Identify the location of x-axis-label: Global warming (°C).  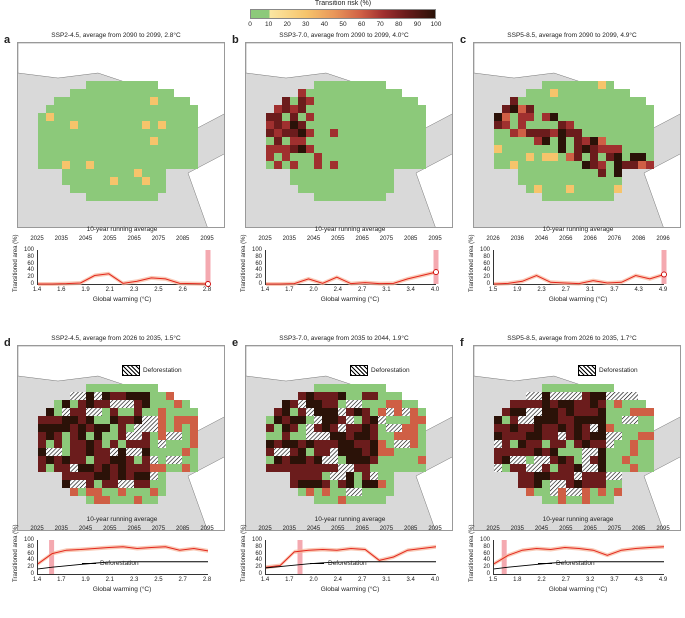
(122, 589).